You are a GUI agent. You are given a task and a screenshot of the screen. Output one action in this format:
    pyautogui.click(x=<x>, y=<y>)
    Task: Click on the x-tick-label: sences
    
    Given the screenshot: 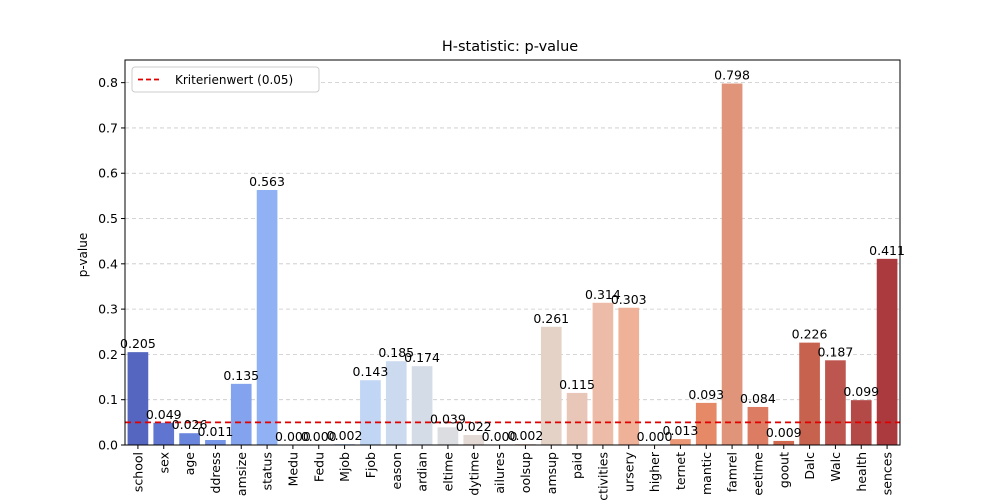 What is the action you would take?
    pyautogui.click(x=887, y=473)
    